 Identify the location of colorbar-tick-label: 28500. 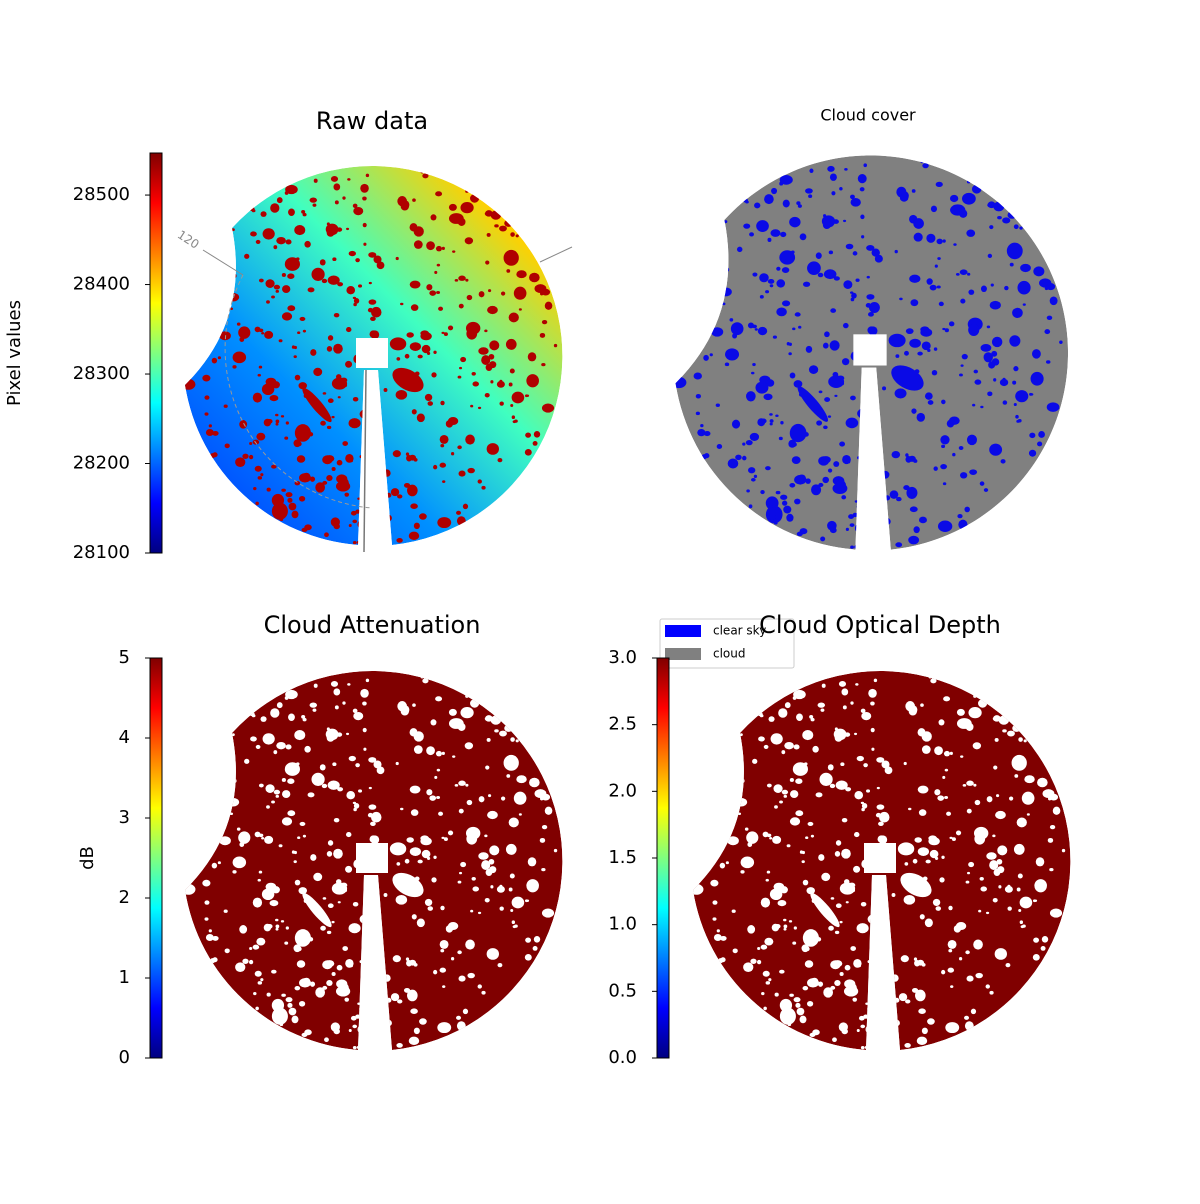
(101, 194).